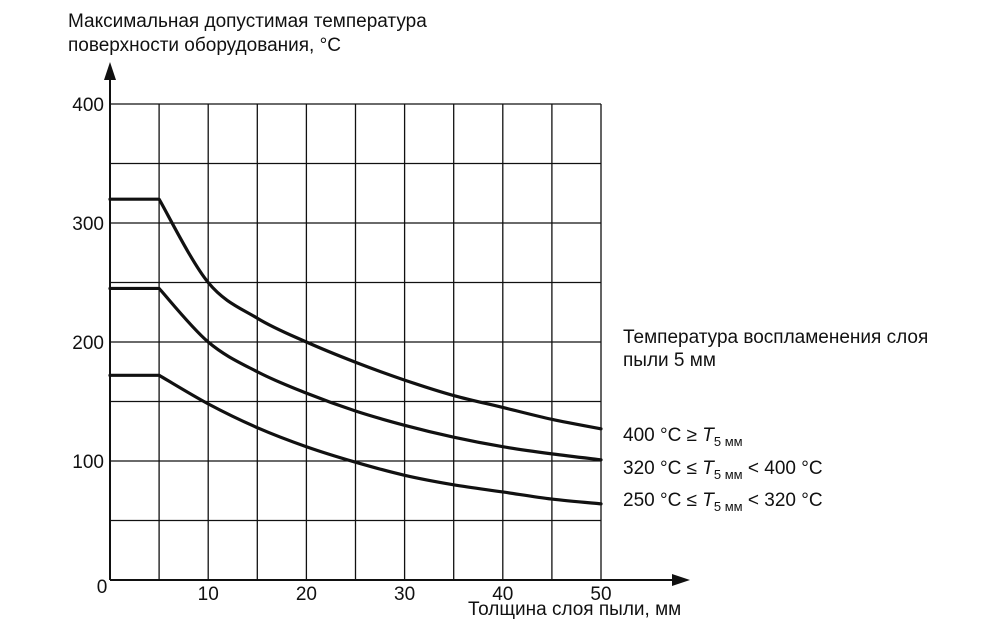 The height and width of the screenshot is (634, 981). Describe the element at coordinates (708, 500) in the screenshot. I see `series-label-3-var: T` at that location.